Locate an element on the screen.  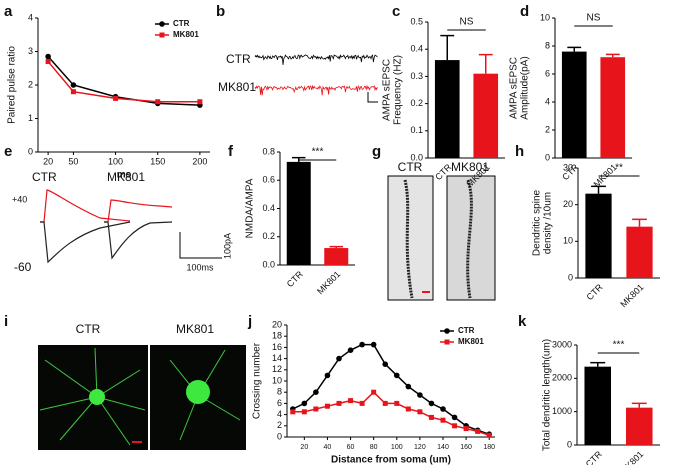
significance-label: *** is located at coordinates (619, 345).